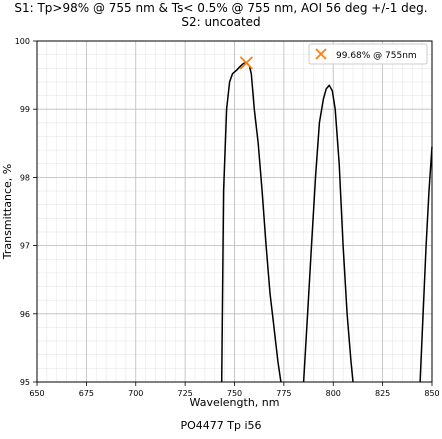  What do you see at coordinates (135, 393) in the screenshot?
I see `x-tick-label: 700` at bounding box center [135, 393].